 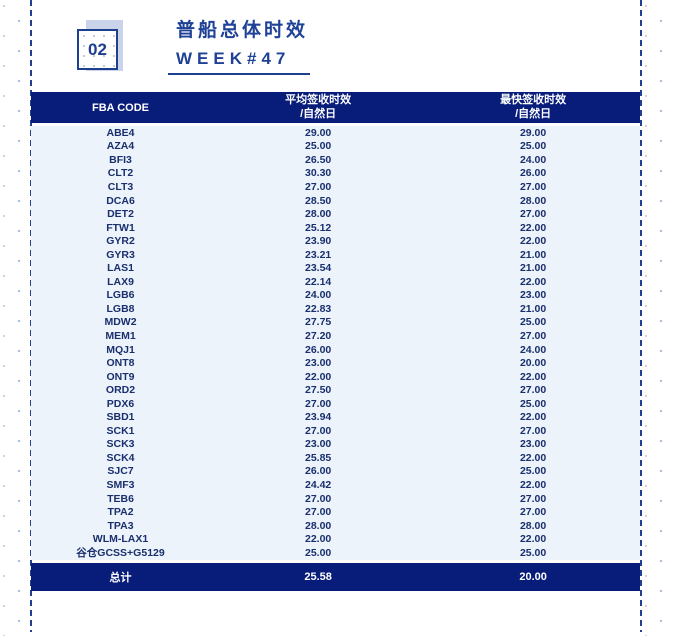 What do you see at coordinates (335, 471) in the screenshot?
I see `table-row: SJC7 26.00 25.00` at bounding box center [335, 471].